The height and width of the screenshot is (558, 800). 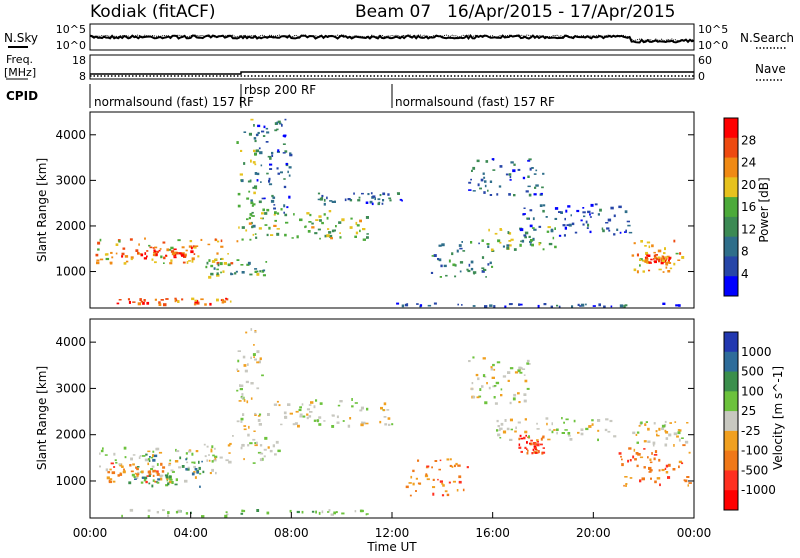 What do you see at coordinates (731, 246) in the screenshot?
I see `colorbar-swatch` at bounding box center [731, 246].